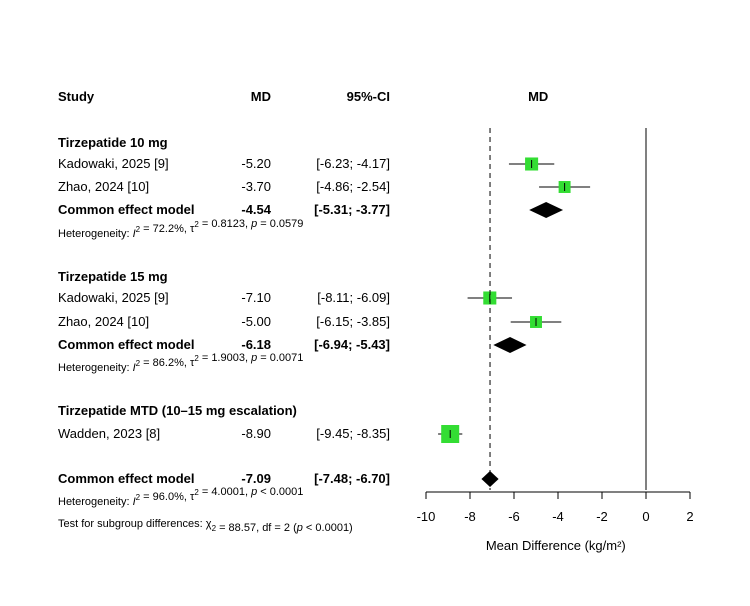 This screenshot has height=606, width=750. I want to click on x-tick-label: -4, so click(558, 516).